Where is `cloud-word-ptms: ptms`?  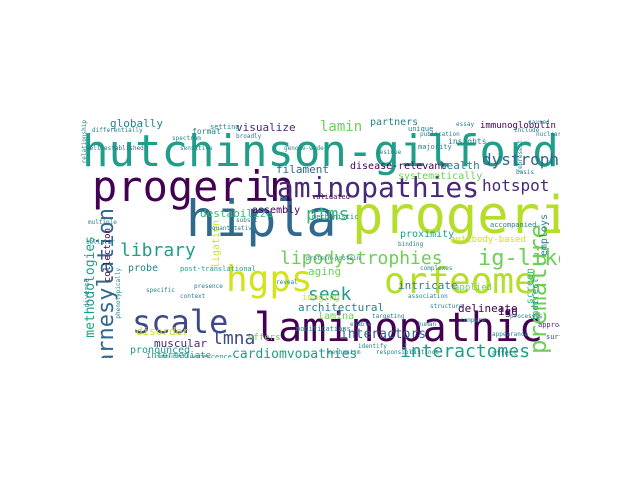
cloud-word-ptms: ptms is located at coordinates (328, 214).